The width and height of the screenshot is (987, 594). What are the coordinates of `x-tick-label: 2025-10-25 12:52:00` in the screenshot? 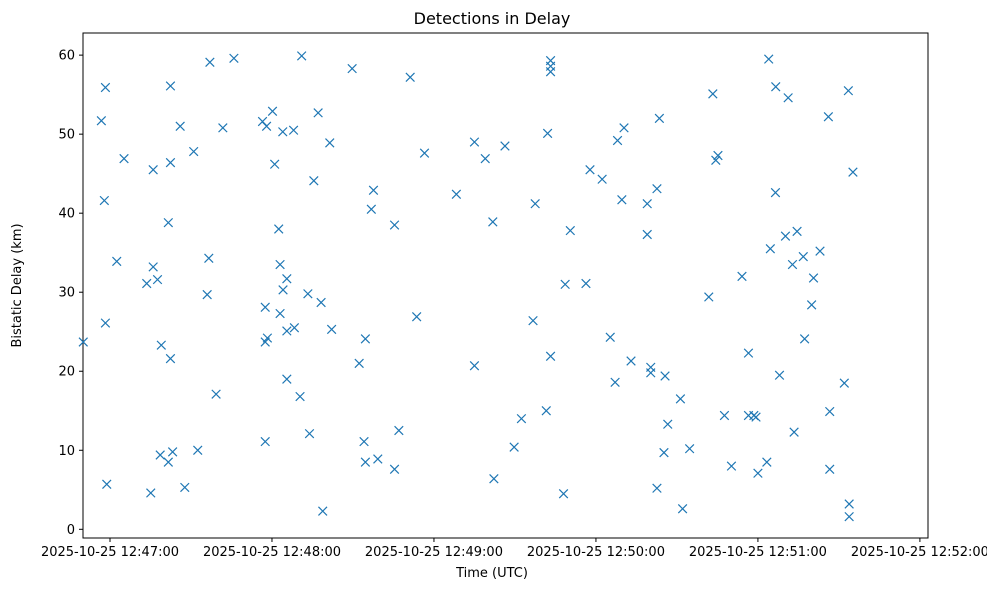 It's located at (919, 552).